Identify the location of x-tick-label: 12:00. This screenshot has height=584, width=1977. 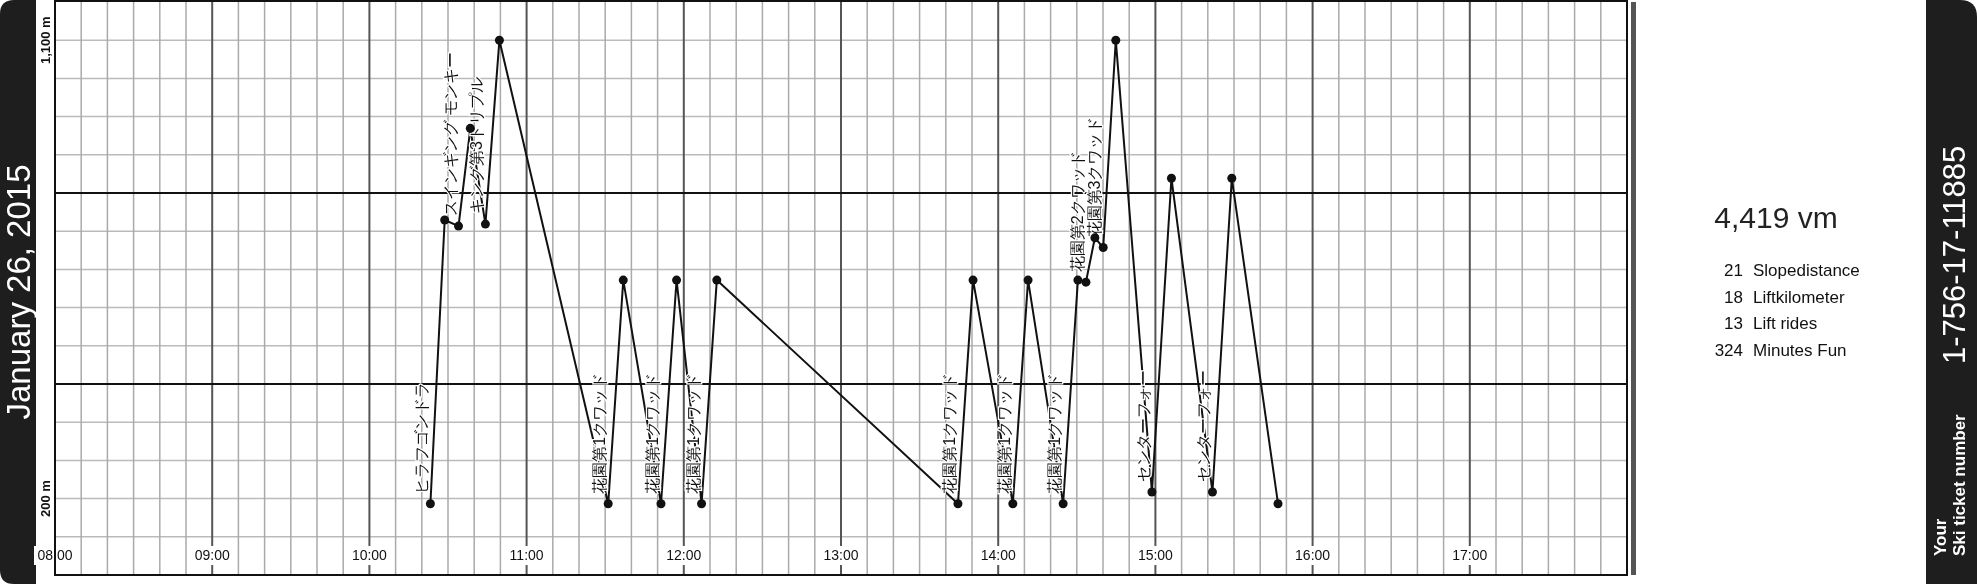
(684, 555).